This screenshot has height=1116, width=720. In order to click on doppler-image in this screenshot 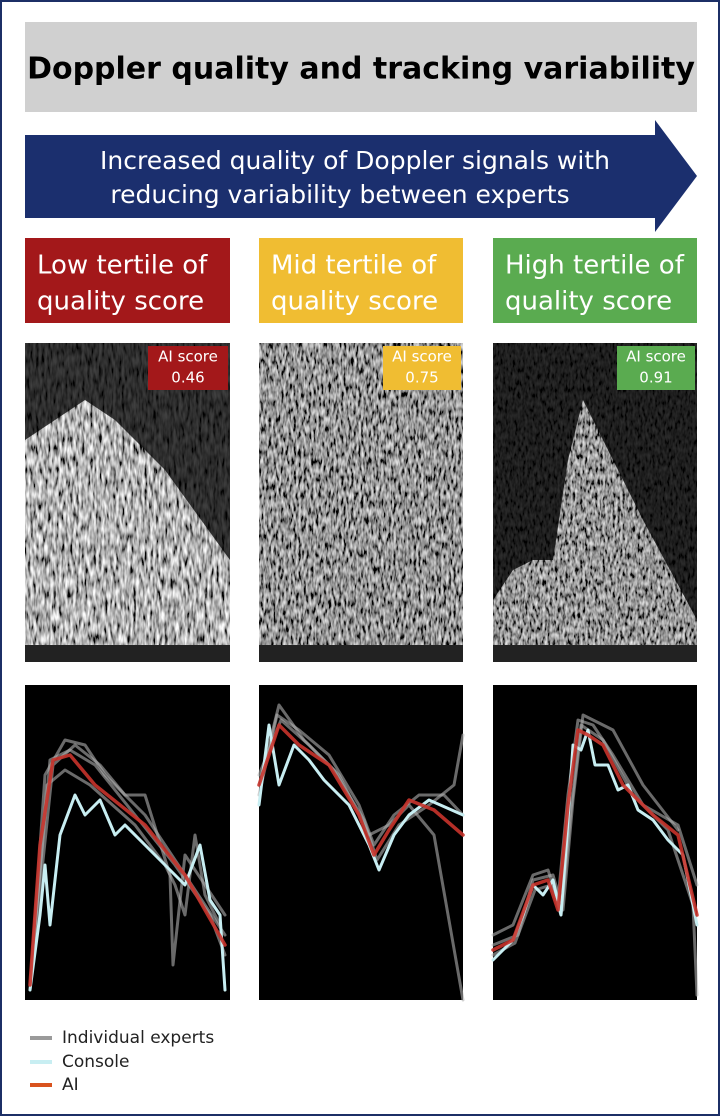, I will do `click(361, 502)`.